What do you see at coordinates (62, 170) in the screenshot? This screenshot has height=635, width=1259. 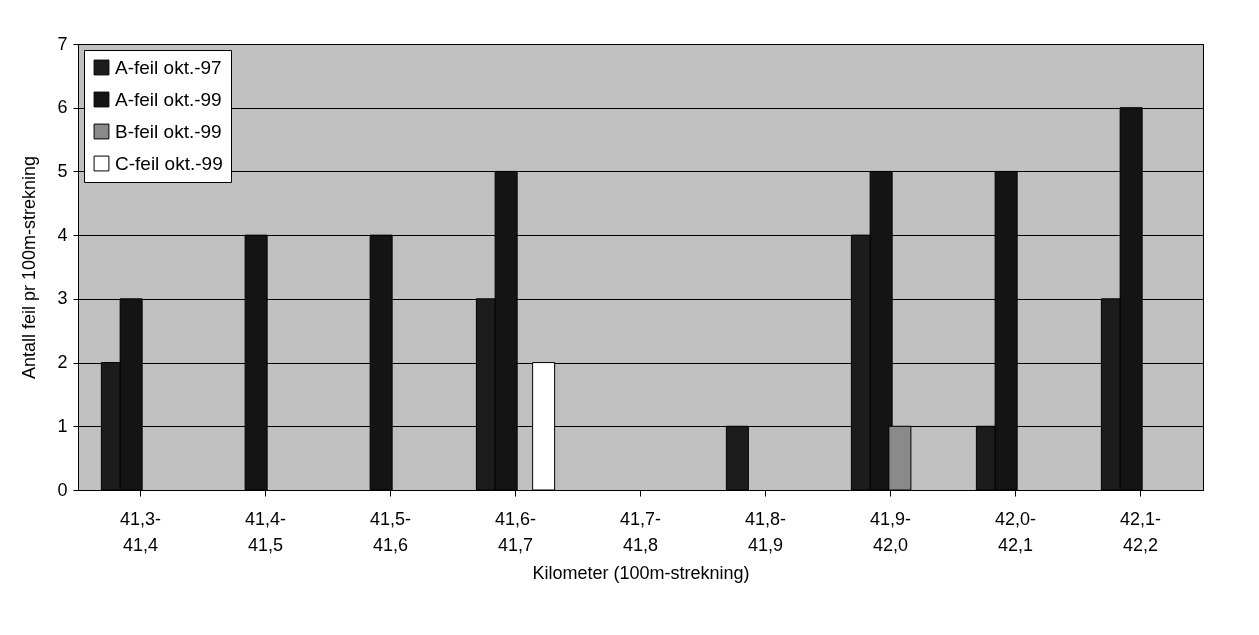 I see `y-tick-label: 5` at bounding box center [62, 170].